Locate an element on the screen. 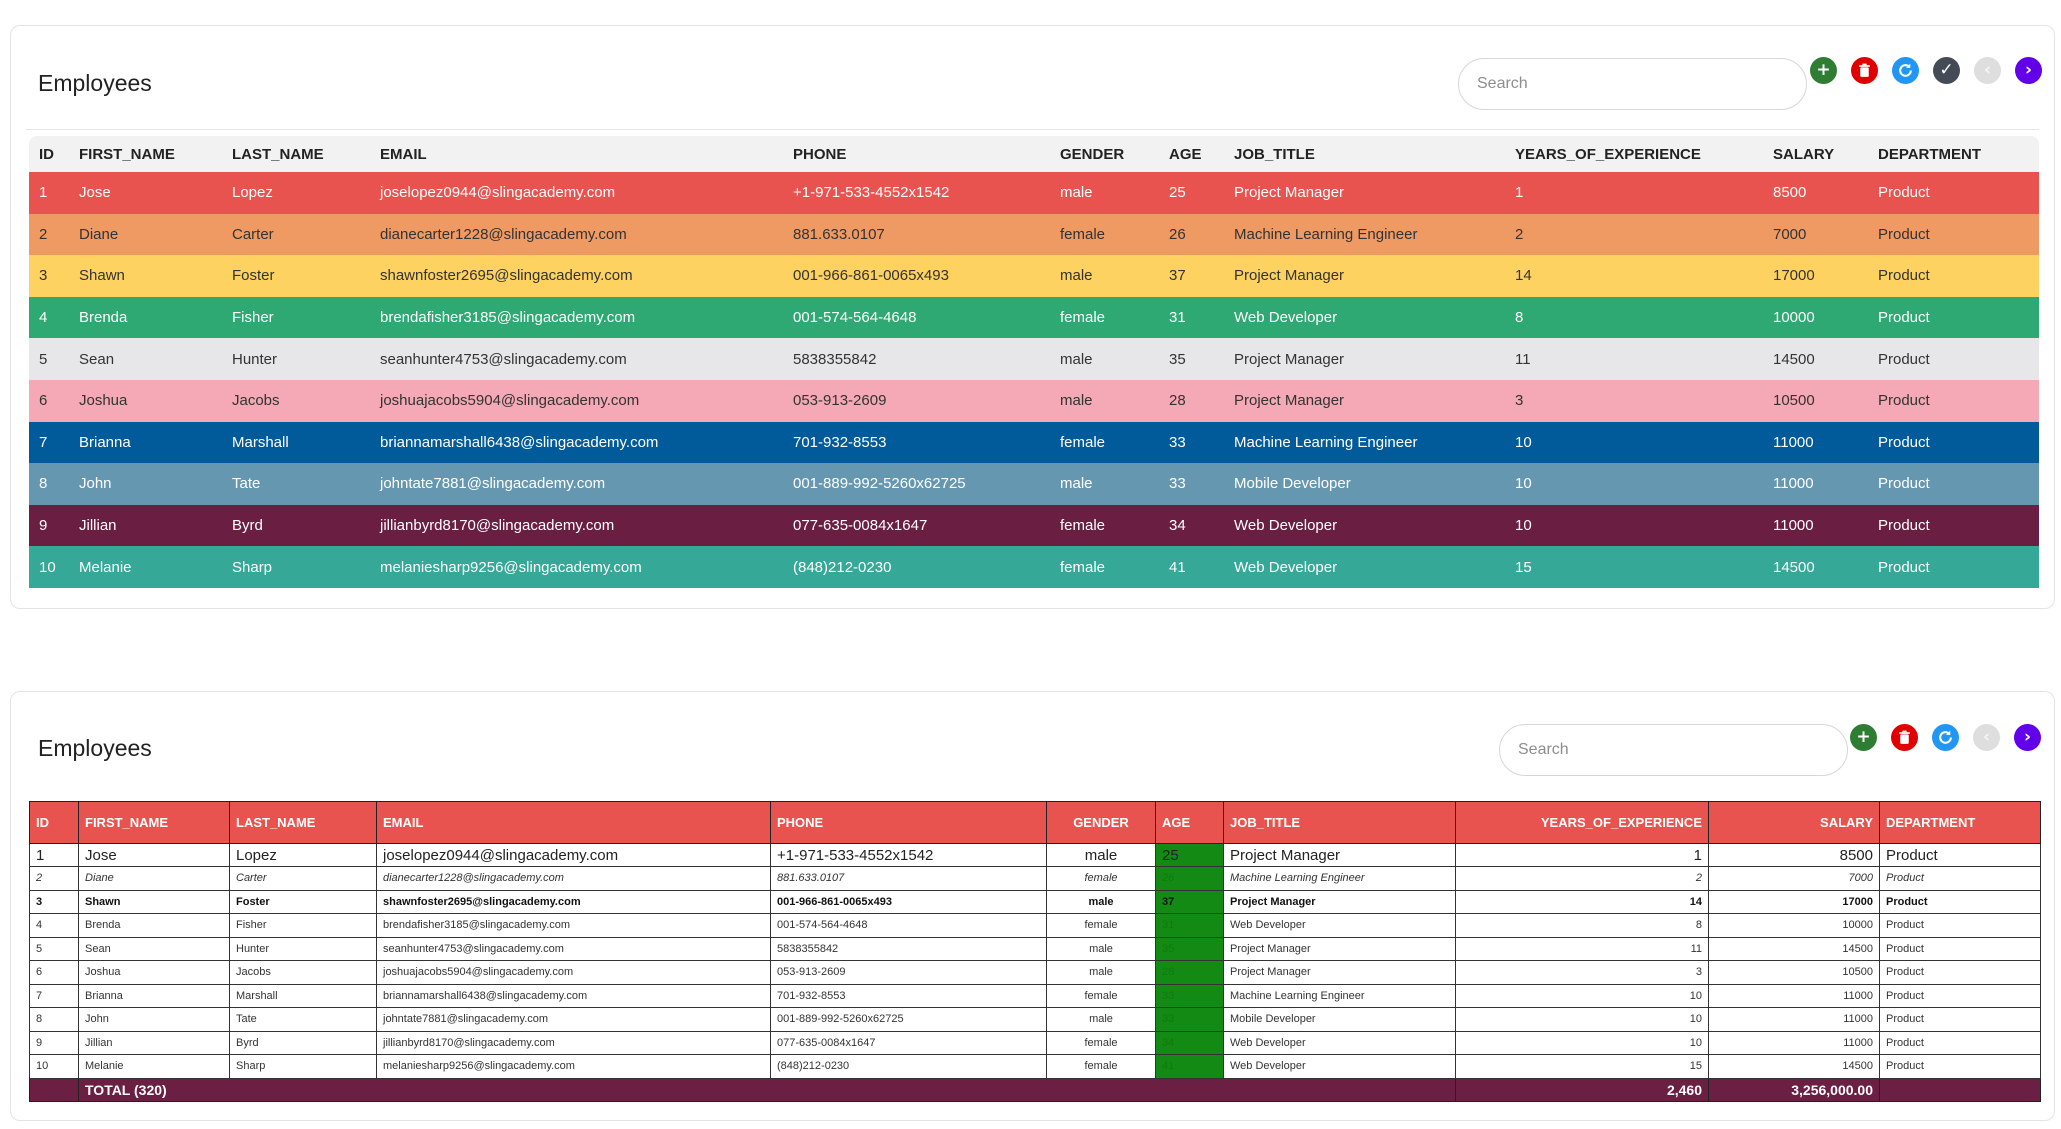  cell-salary: 7000 is located at coordinates (1794, 878).